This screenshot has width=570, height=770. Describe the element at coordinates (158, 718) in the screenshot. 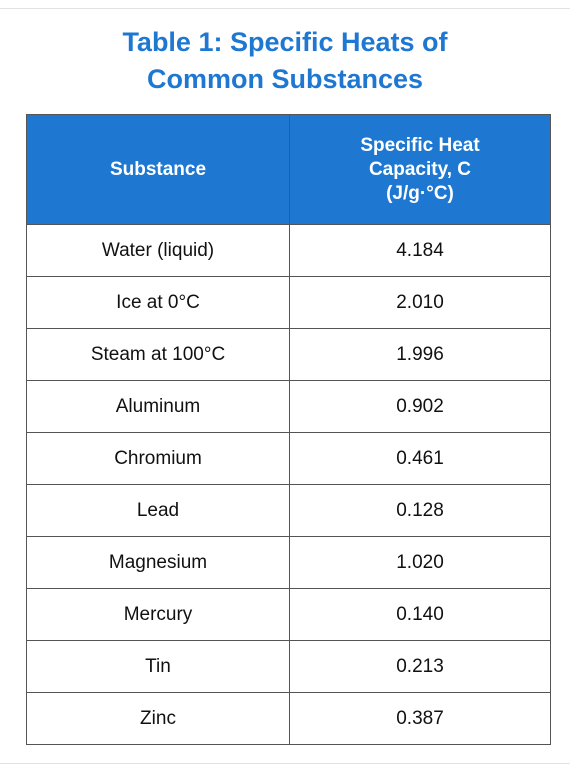

I see `substance-cell: Zinc` at that location.